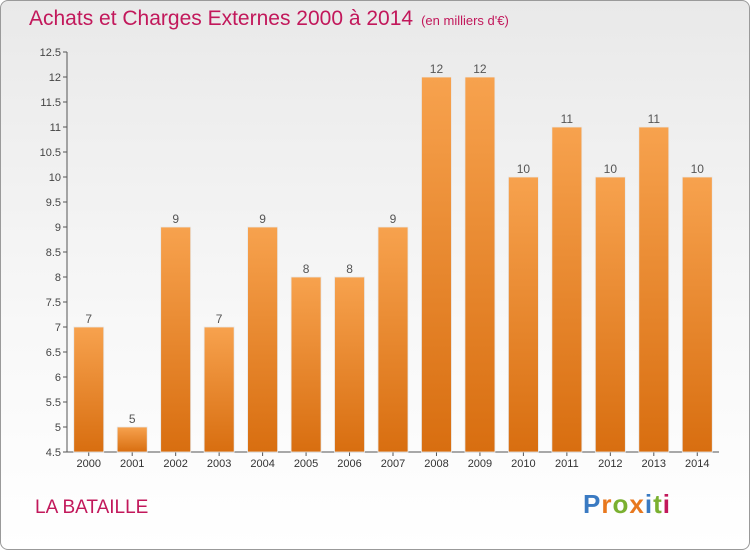 This screenshot has width=750, height=550. I want to click on x-tick-label: 2001, so click(132, 464).